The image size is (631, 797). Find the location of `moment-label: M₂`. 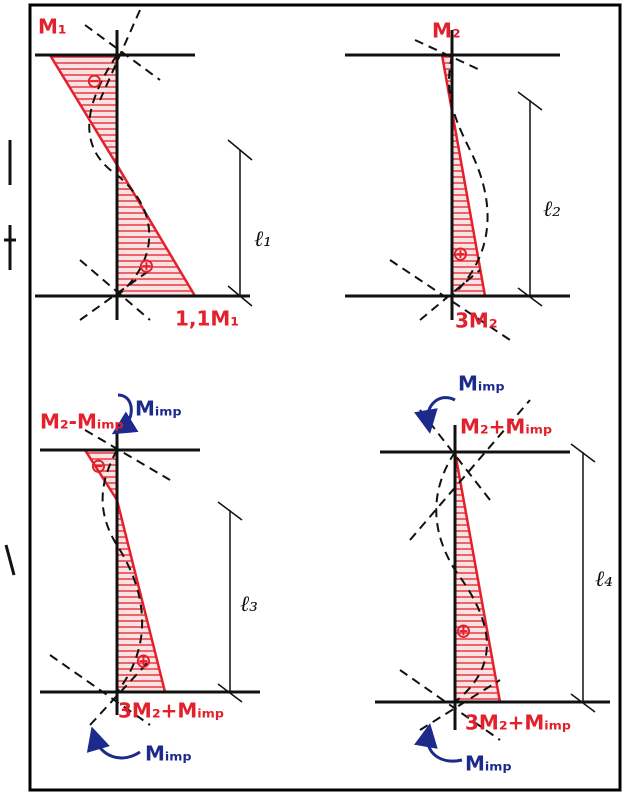

moment-label: M₂ is located at coordinates (446, 31).